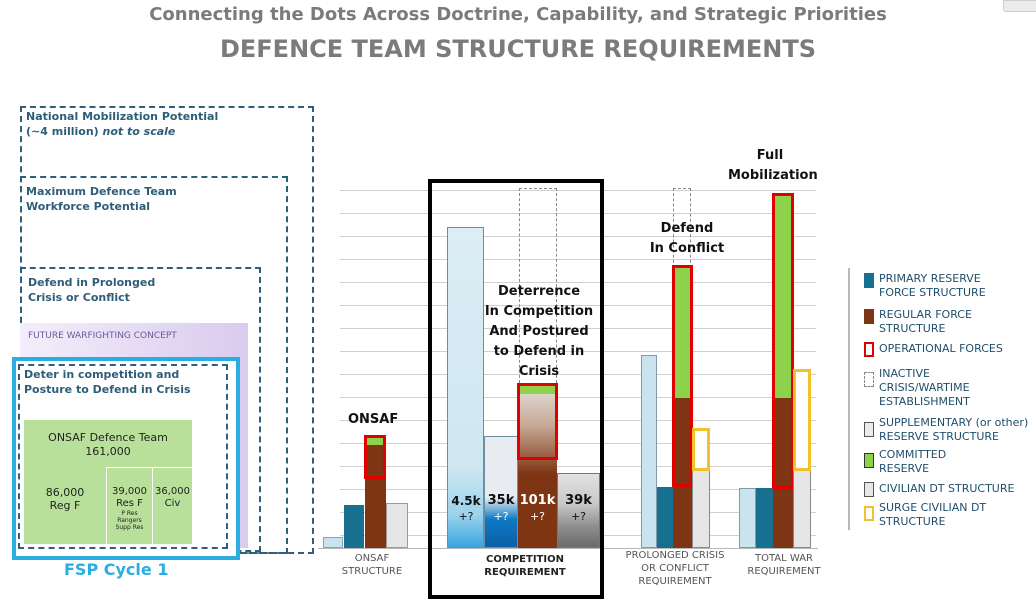  What do you see at coordinates (101, 199) in the screenshot?
I see `maximum-workforce-label: Maximum Defence Team Workforce Potential` at bounding box center [101, 199].